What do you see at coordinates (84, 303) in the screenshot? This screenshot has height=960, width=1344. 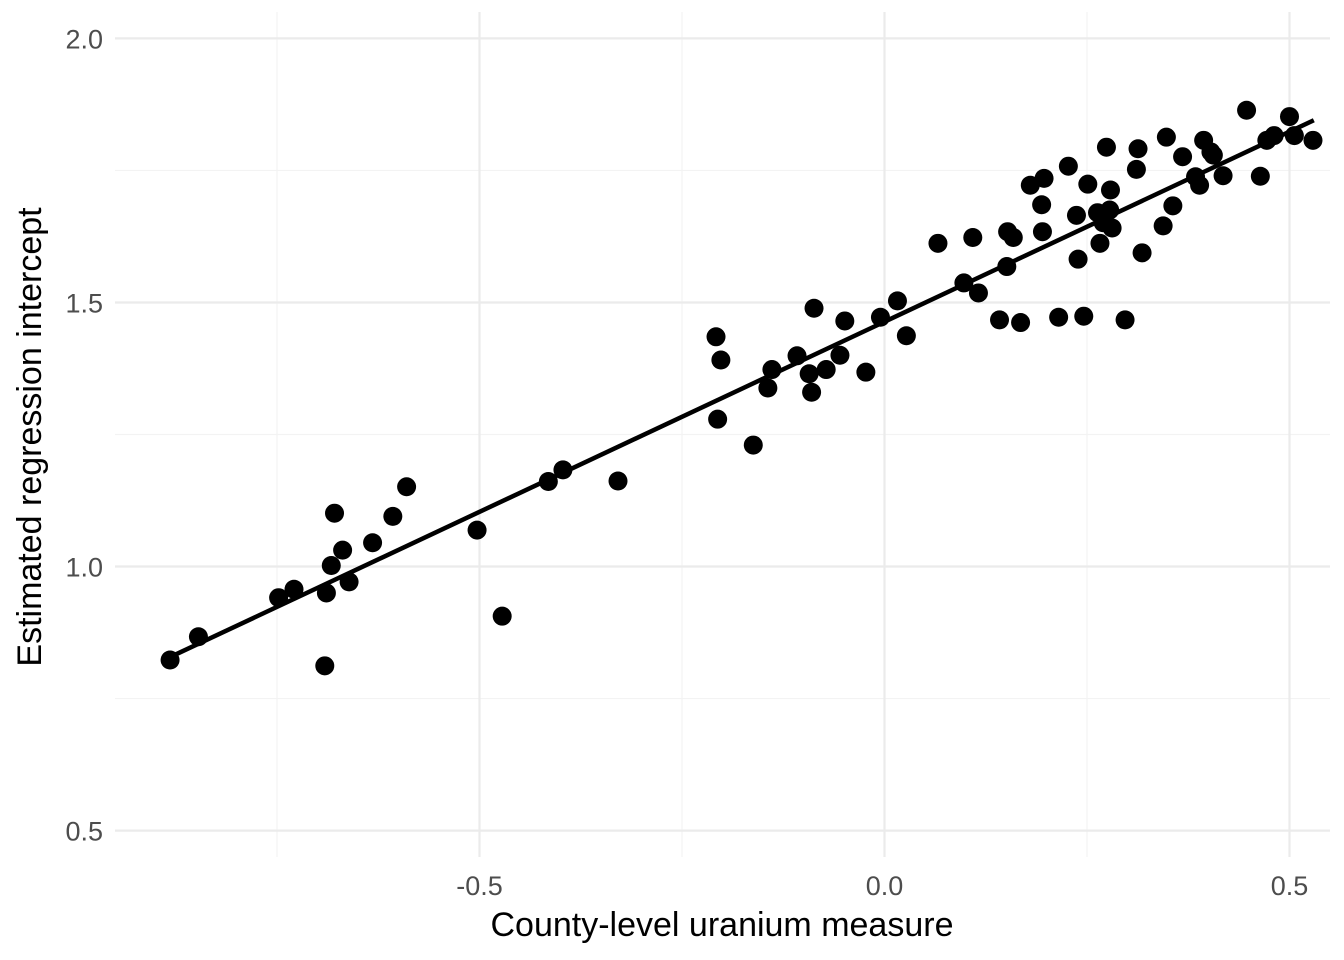 I see `y-tick-label: 1.5` at bounding box center [84, 303].